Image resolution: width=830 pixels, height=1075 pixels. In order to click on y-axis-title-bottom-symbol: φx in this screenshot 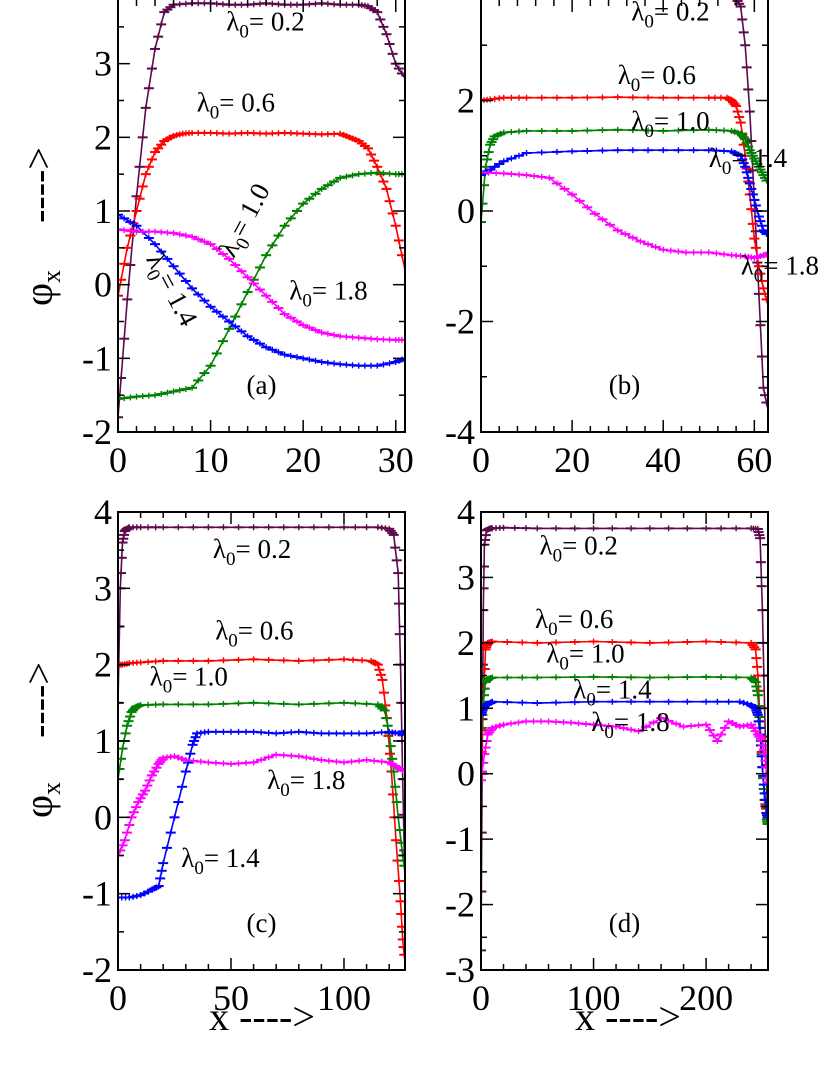, I will do `click(41, 800)`.